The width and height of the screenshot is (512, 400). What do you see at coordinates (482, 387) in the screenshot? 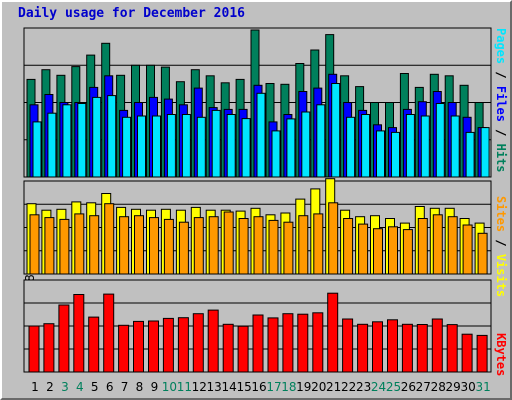
I see `day-label-31: 31` at bounding box center [482, 387].